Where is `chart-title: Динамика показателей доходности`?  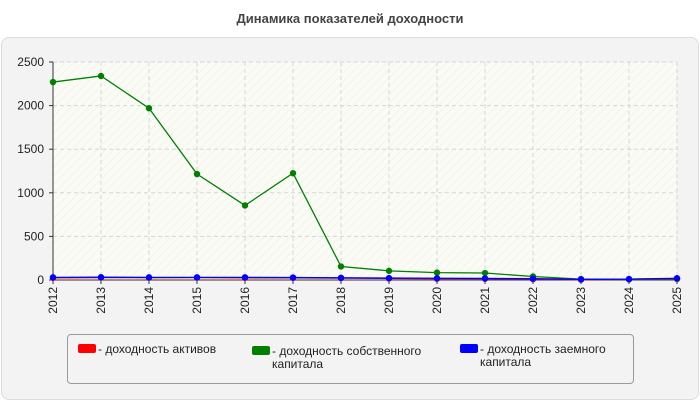 chart-title: Динамика показателей доходности is located at coordinates (350, 18).